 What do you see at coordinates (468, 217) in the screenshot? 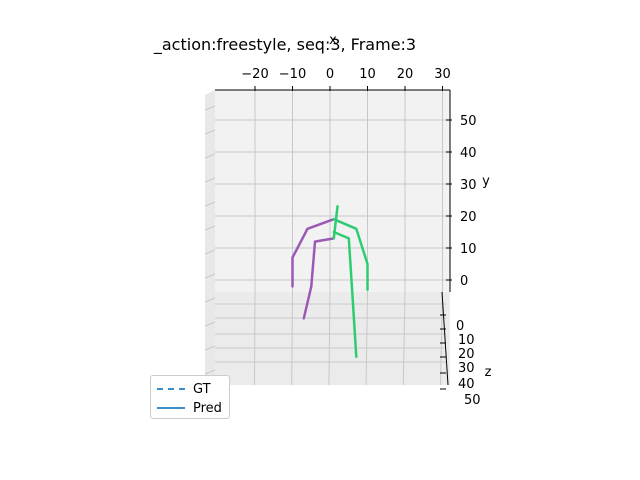
I see `y-tick-label: 20` at bounding box center [468, 217].